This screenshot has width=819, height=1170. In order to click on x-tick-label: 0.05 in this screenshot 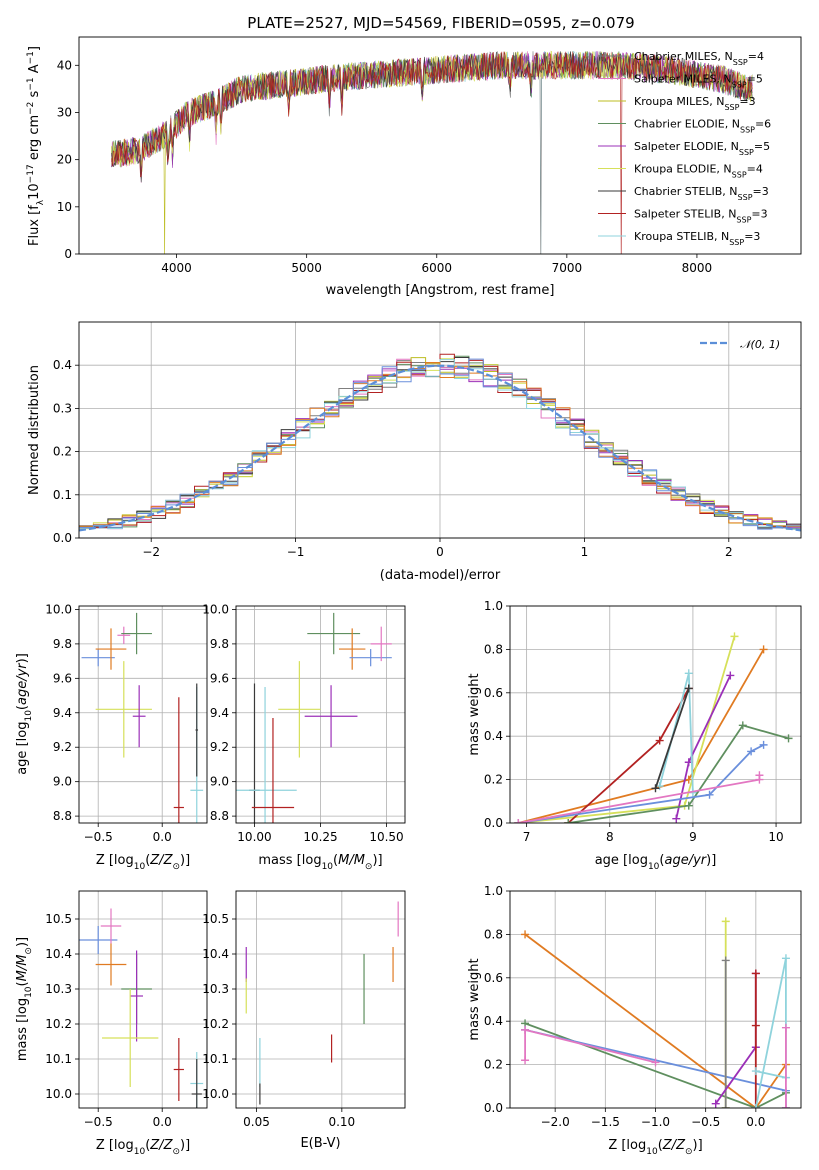, I will do `click(256, 1122)`.